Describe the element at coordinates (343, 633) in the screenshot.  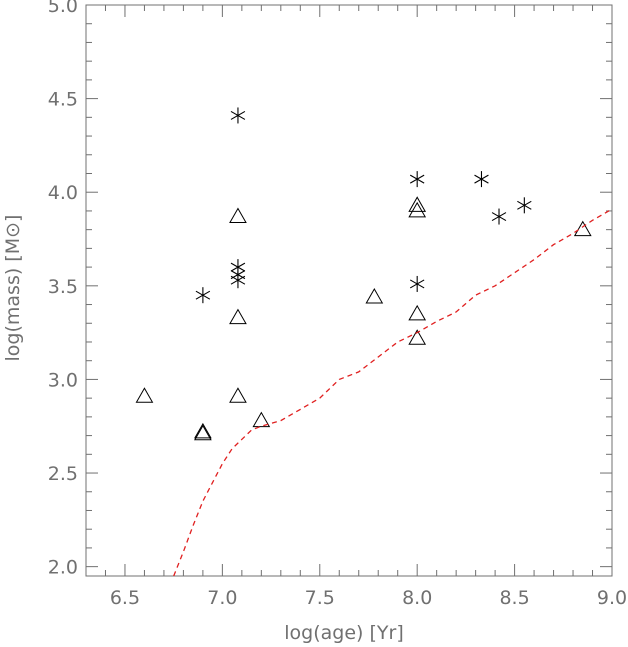
I see `x-axis-title: log(age) [Yr]` at that location.